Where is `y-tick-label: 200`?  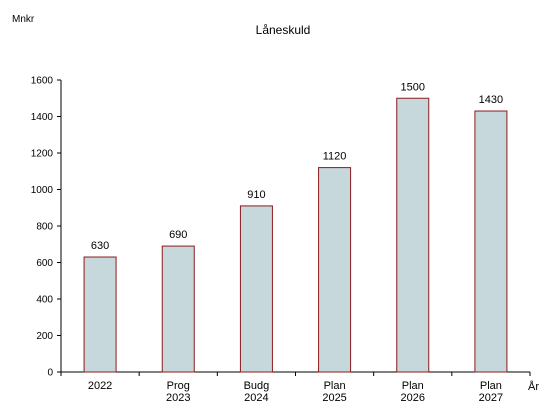
y-tick-label: 200 is located at coordinates (44, 336).